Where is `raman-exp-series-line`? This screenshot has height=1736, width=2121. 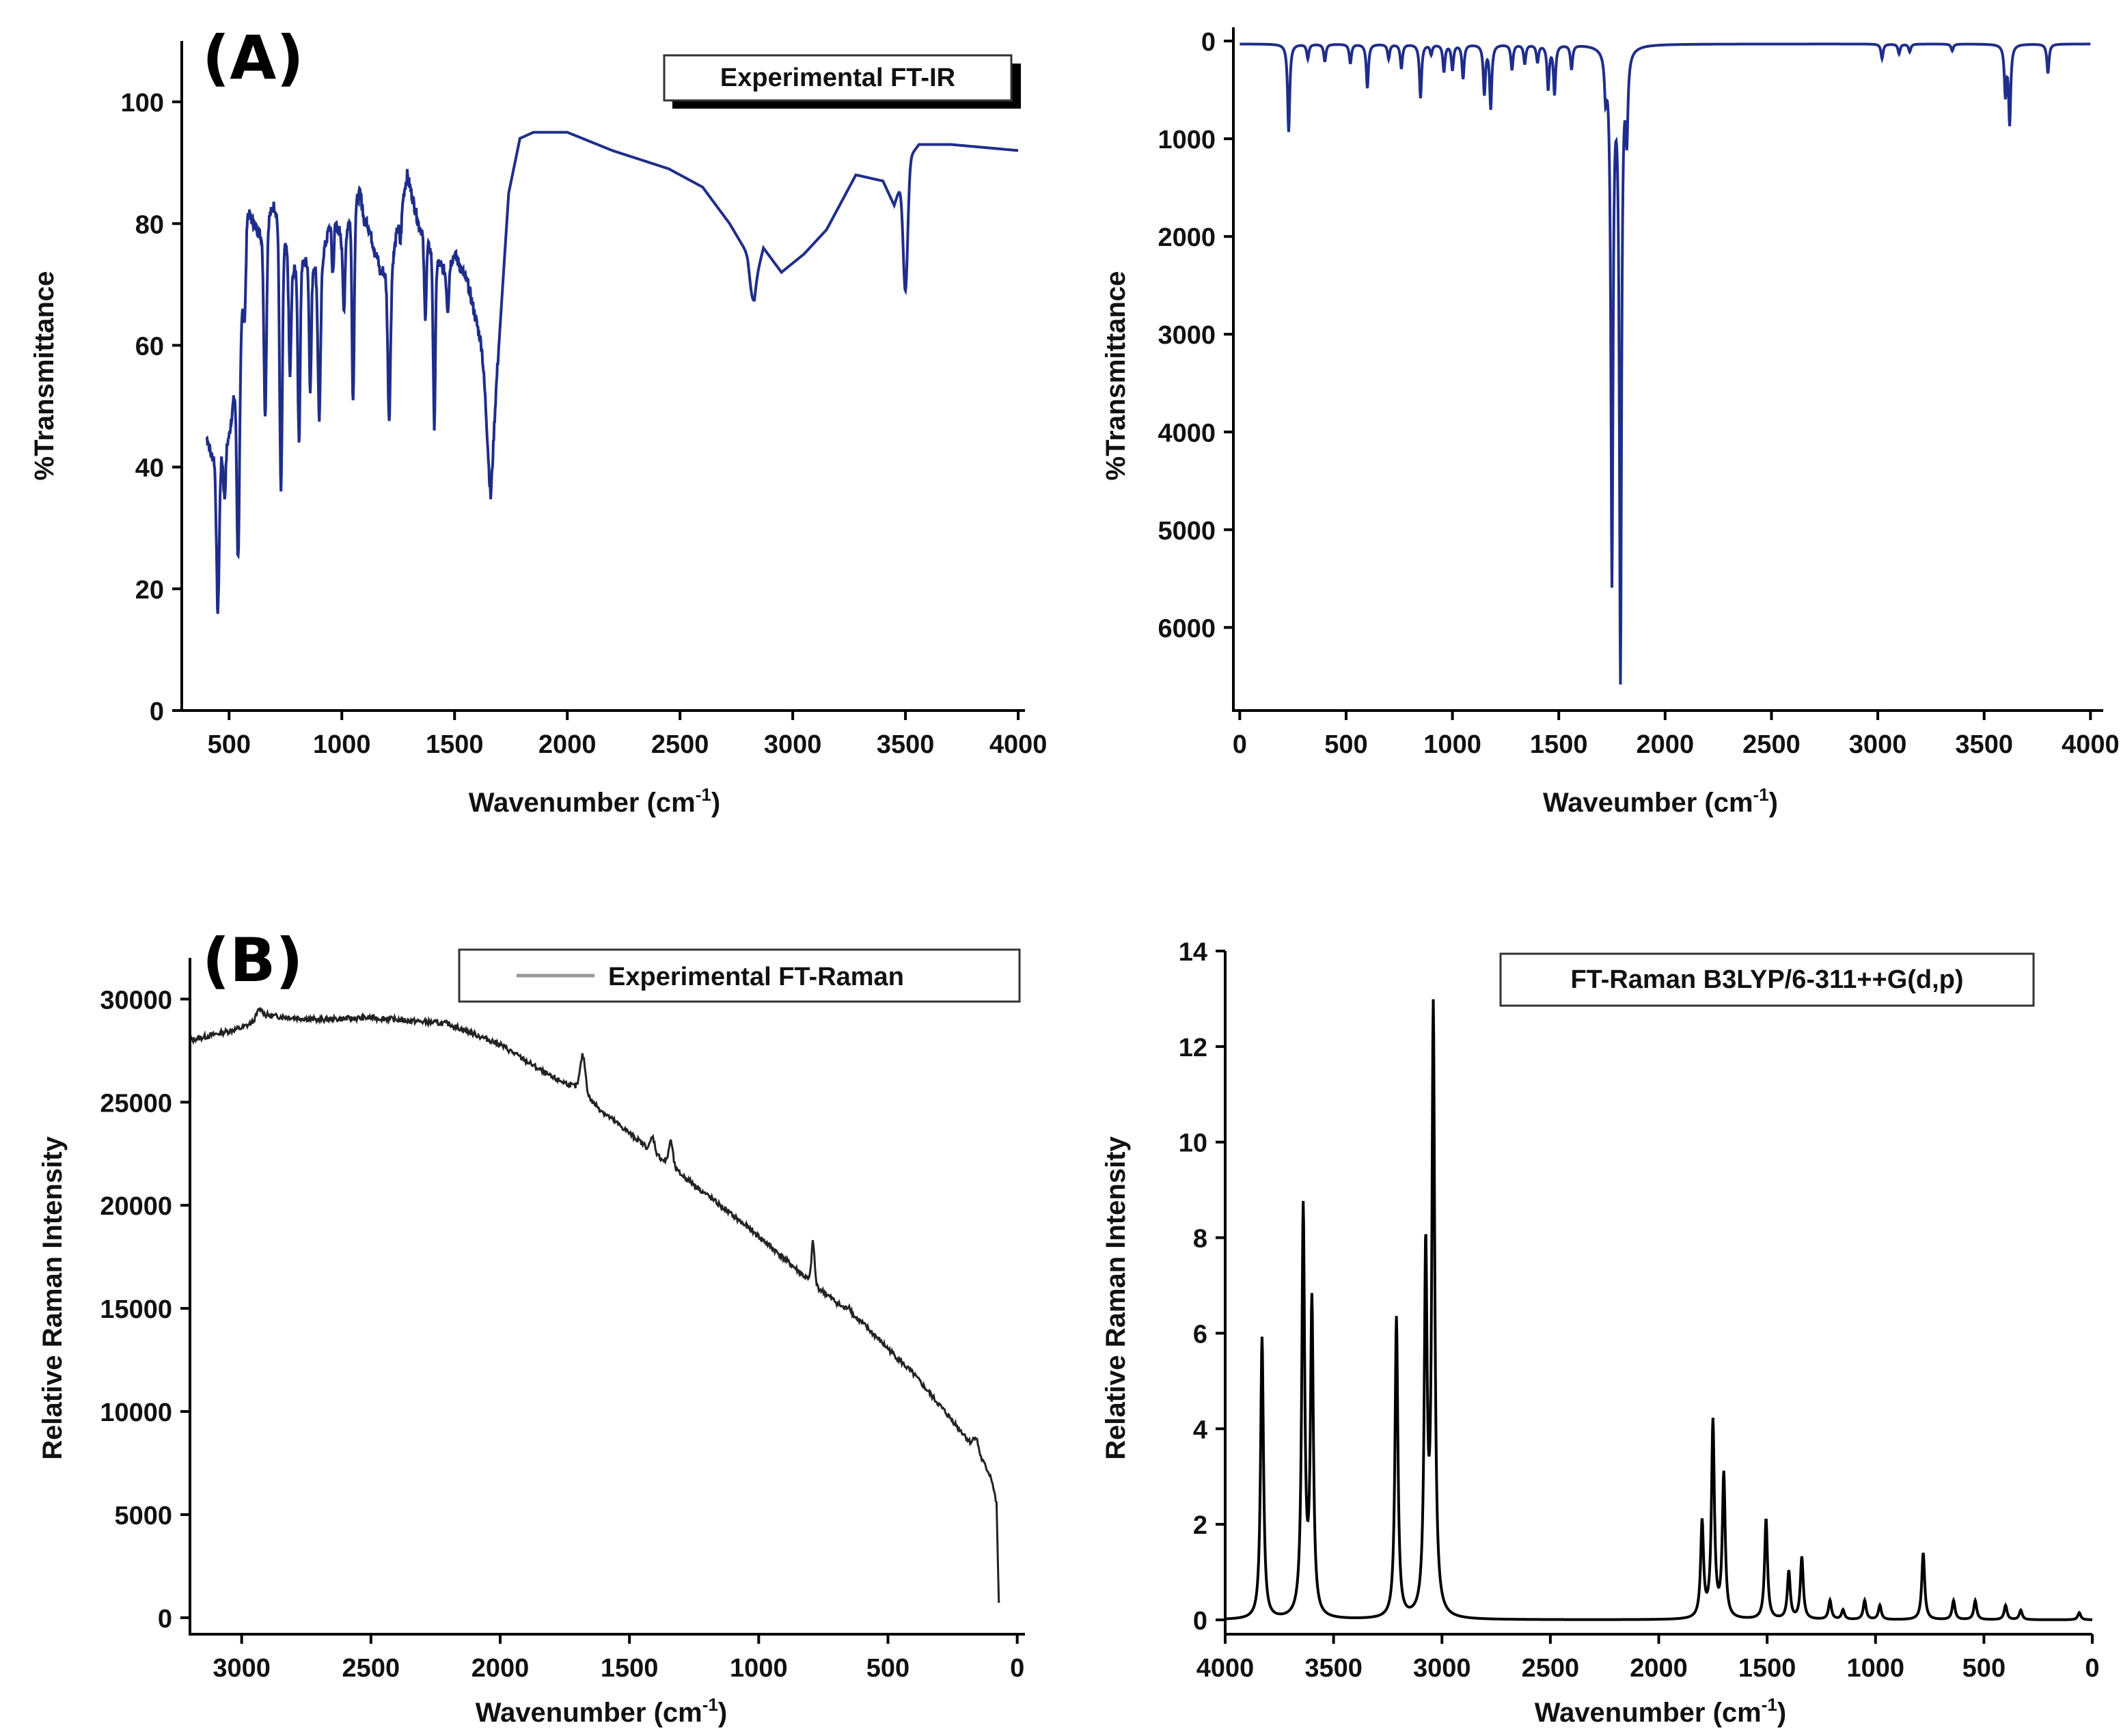
raman-exp-series-line is located at coordinates (594, 1305).